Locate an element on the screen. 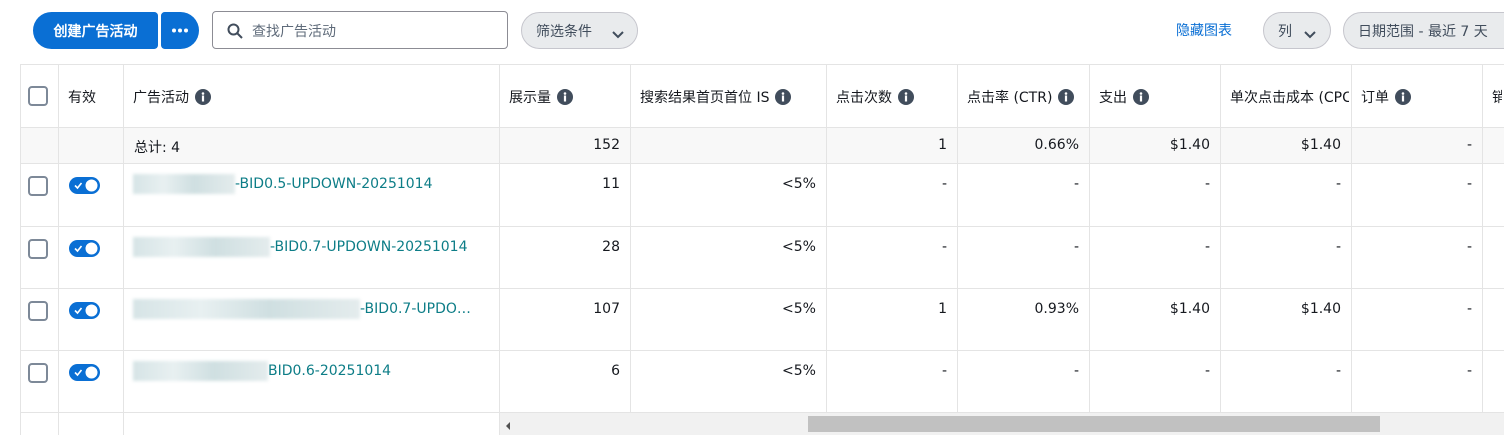 The height and width of the screenshot is (435, 1504). scroll-left-arrow is located at coordinates (508, 424).